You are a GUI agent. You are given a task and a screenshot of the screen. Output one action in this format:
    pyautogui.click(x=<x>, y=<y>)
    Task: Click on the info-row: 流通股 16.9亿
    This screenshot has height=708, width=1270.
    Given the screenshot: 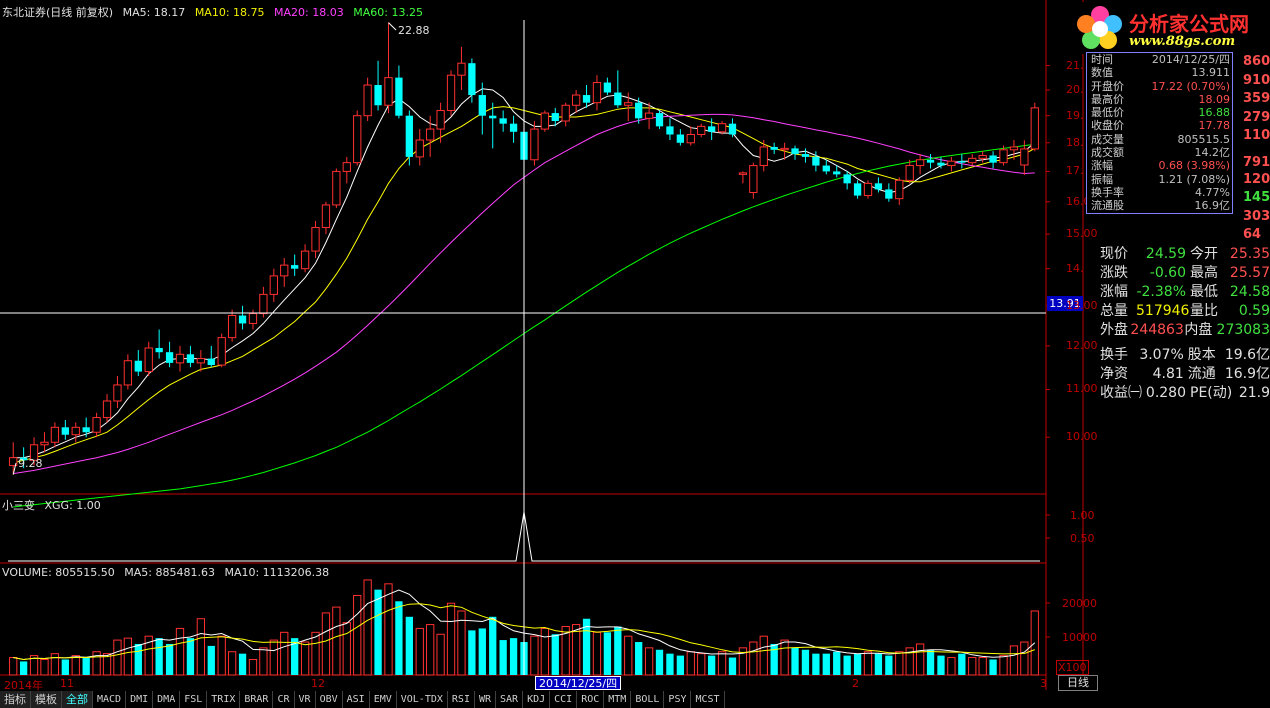 What is the action you would take?
    pyautogui.click(x=1159, y=205)
    